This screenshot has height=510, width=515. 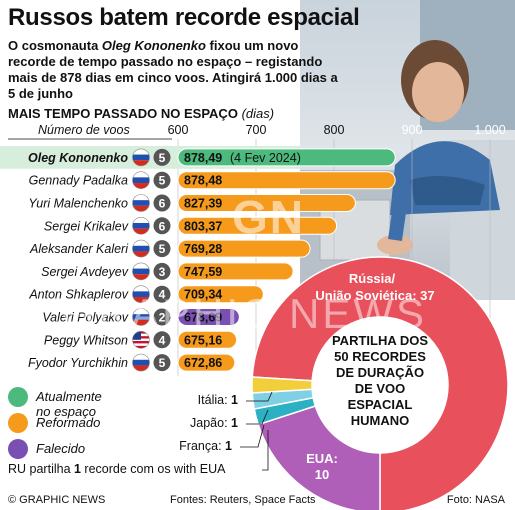 What do you see at coordinates (69, 404) in the screenshot?
I see `legend-label: Atualmente no espaço` at bounding box center [69, 404].